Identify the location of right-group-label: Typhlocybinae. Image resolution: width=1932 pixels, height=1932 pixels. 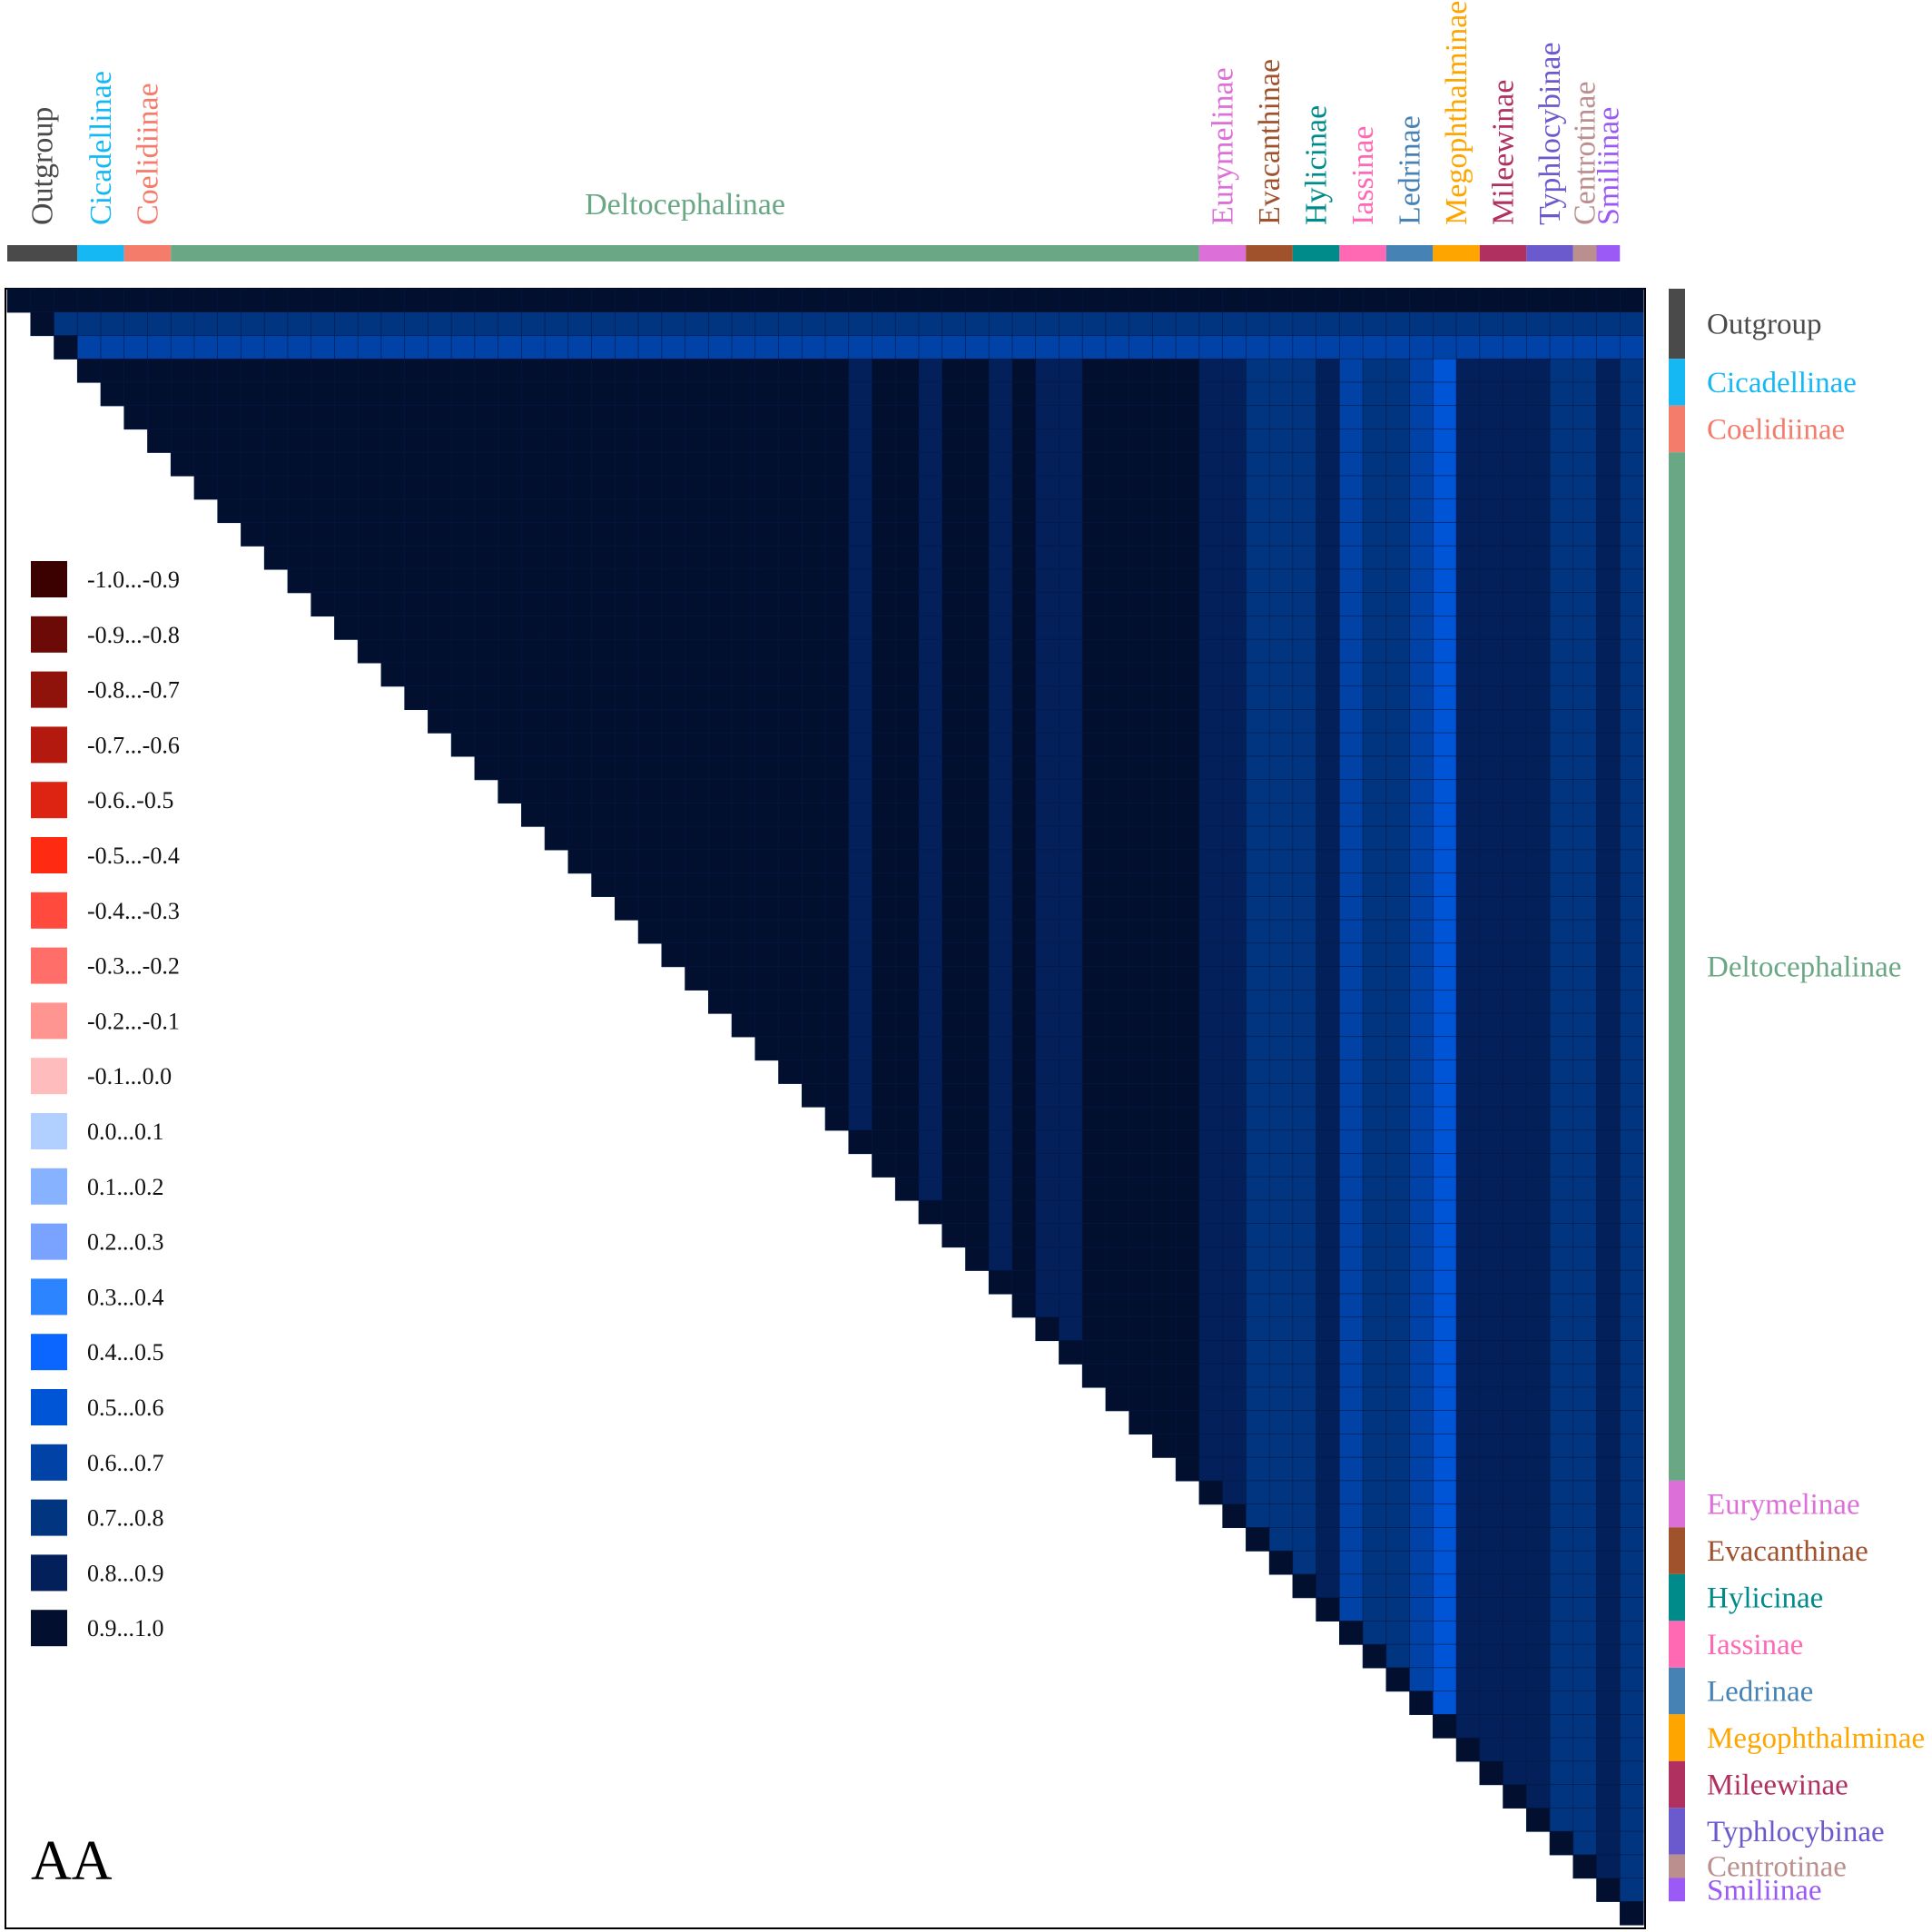
(1796, 1832).